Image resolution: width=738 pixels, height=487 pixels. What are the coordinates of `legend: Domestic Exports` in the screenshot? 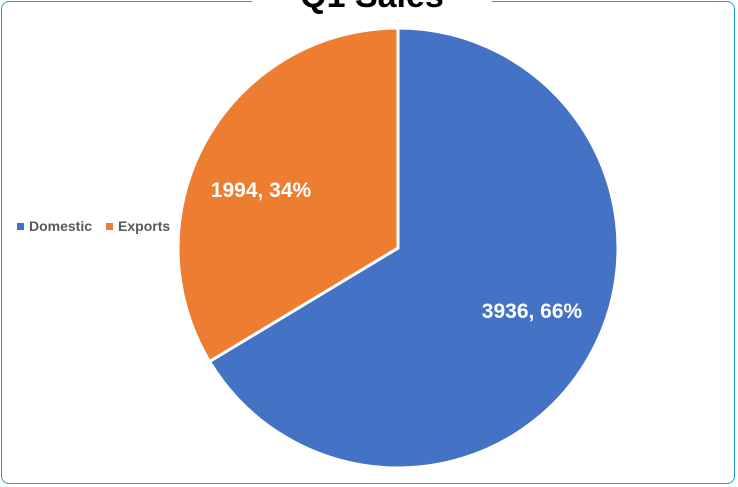 It's located at (100, 226).